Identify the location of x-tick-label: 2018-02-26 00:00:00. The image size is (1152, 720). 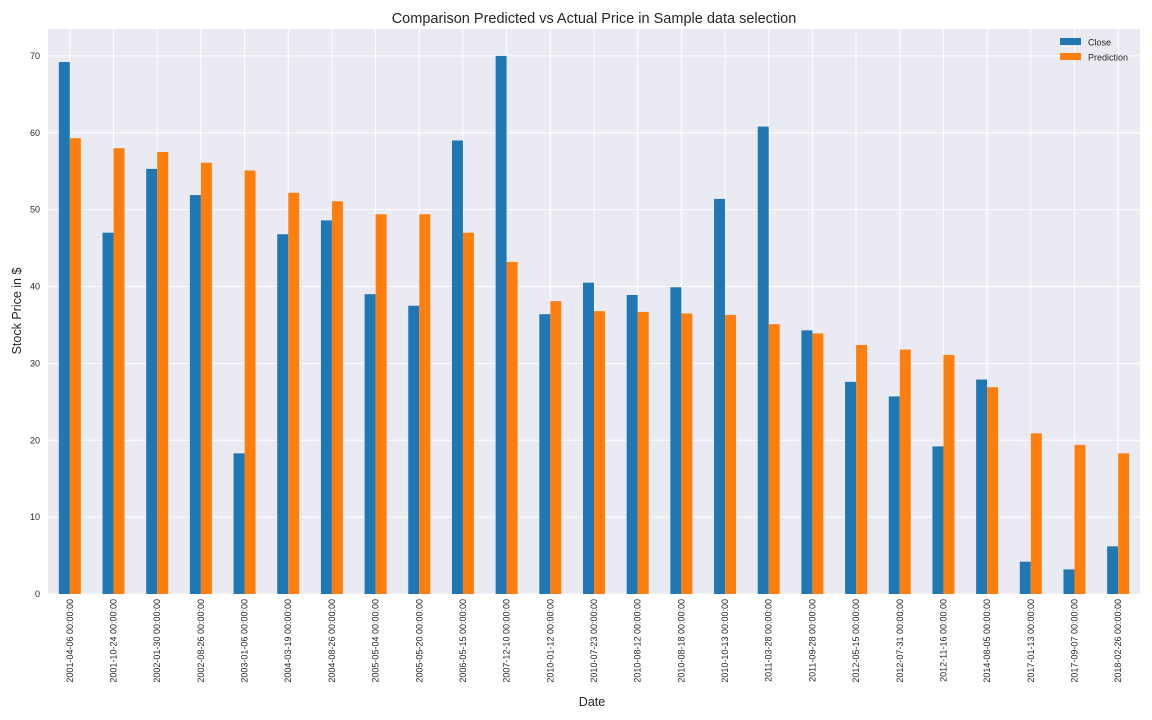
(1118, 641).